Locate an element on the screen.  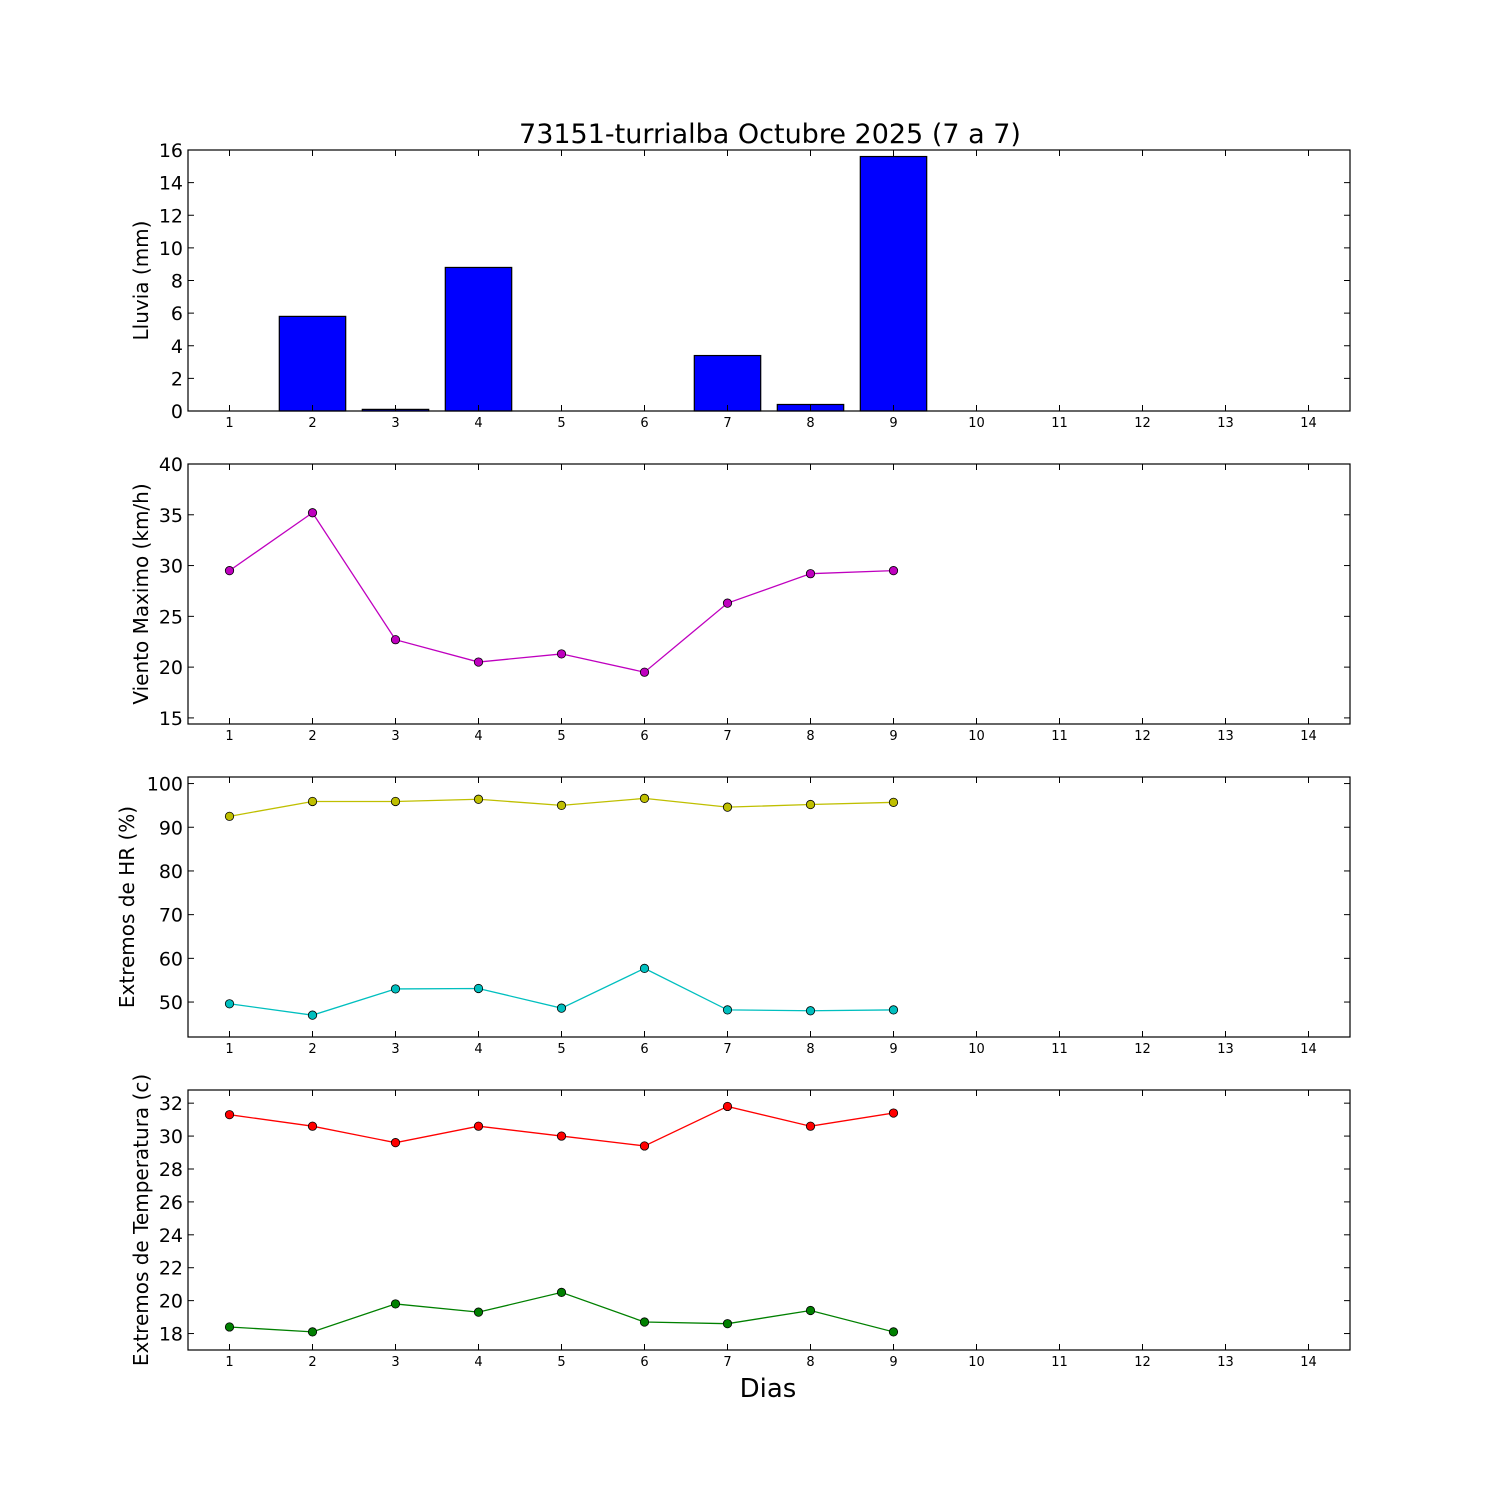
y-tick-label: 100 is located at coordinates (165, 785).